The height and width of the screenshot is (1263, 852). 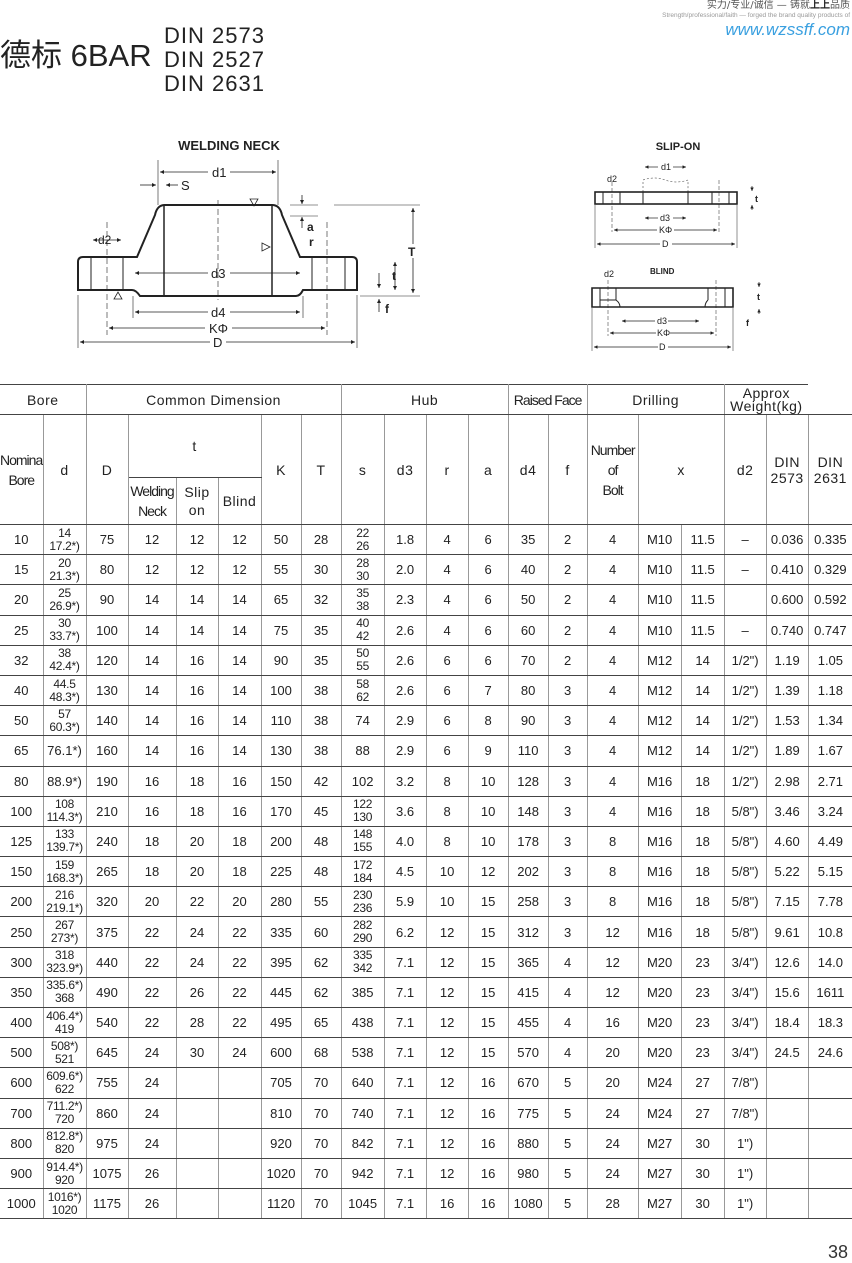 What do you see at coordinates (22, 872) in the screenshot?
I see `cell-nominal-bore: 150` at bounding box center [22, 872].